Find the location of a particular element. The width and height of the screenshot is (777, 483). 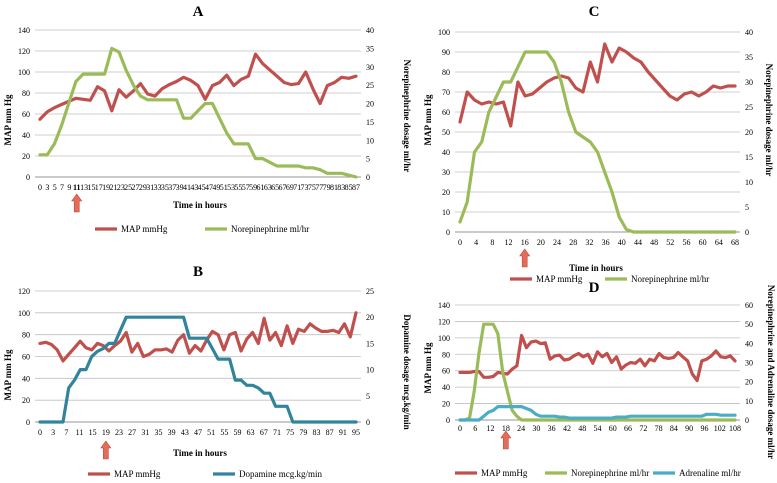

x-tick-label: 68 is located at coordinates (735, 242).